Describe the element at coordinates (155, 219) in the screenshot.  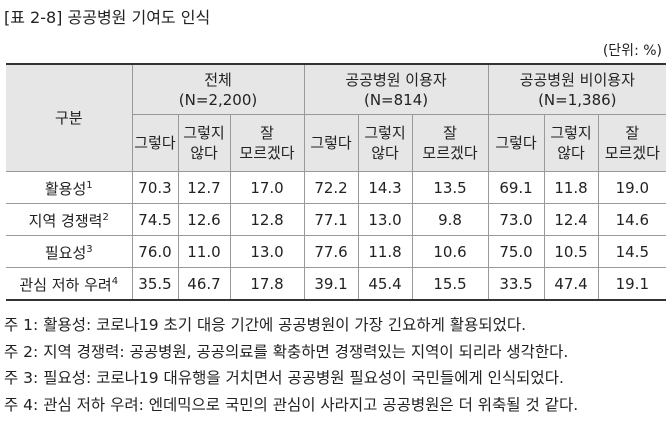
I see `cell: 74.5` at that location.